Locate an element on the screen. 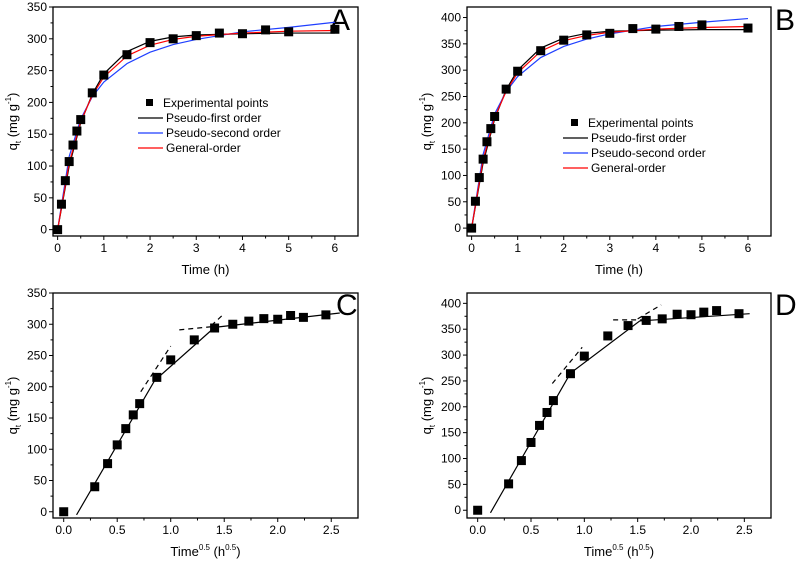 Image resolution: width=800 pixels, height=565 pixels. legend-label: Pseudo-first order is located at coordinates (213, 118).